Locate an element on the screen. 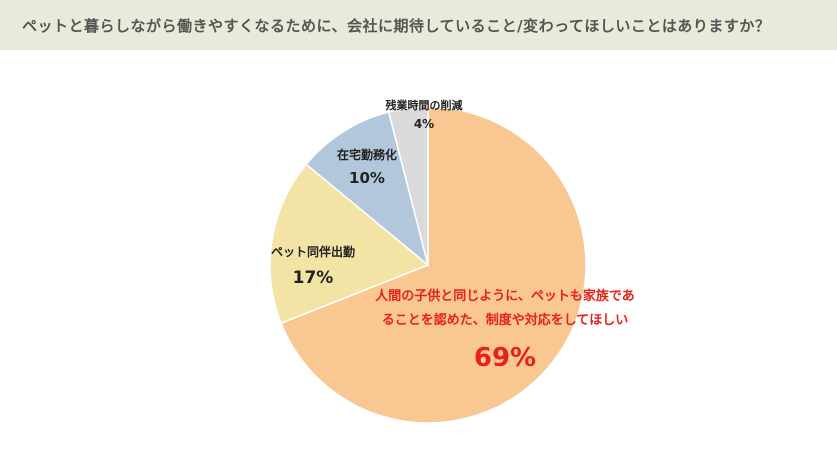  slice-label-less-overtime: 残業時間の削減 4% is located at coordinates (424, 114).